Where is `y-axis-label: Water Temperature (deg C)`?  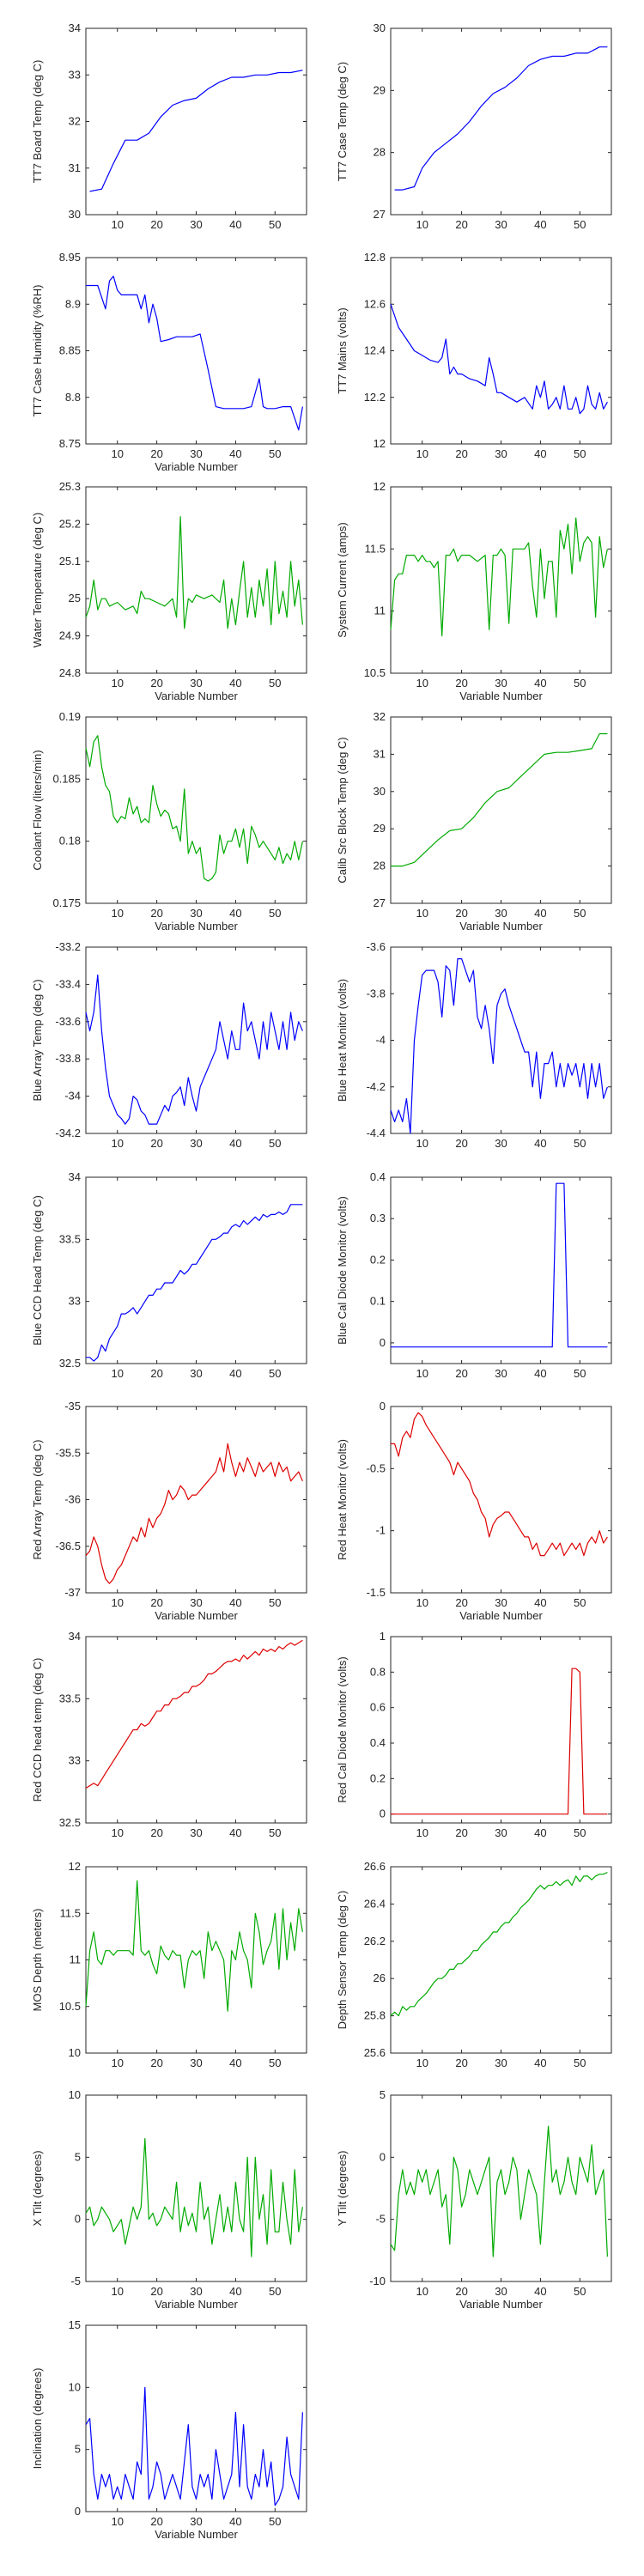 y-axis-label: Water Temperature (deg C) is located at coordinates (37, 580).